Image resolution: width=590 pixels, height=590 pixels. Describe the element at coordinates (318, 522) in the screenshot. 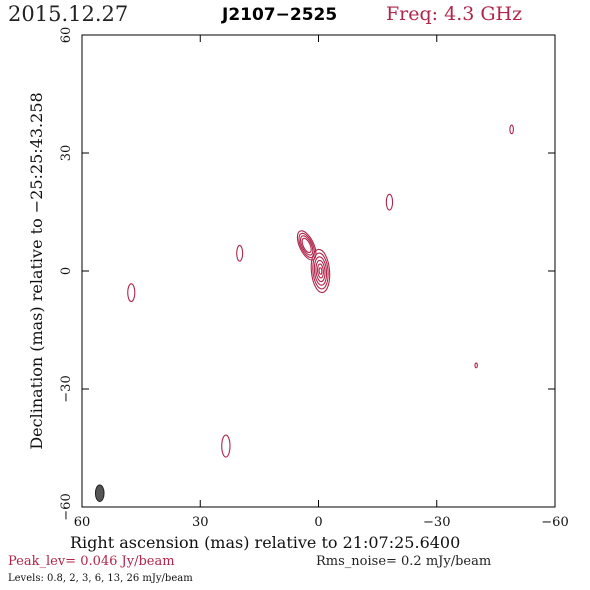

I see `x-tick-label: 0` at that location.